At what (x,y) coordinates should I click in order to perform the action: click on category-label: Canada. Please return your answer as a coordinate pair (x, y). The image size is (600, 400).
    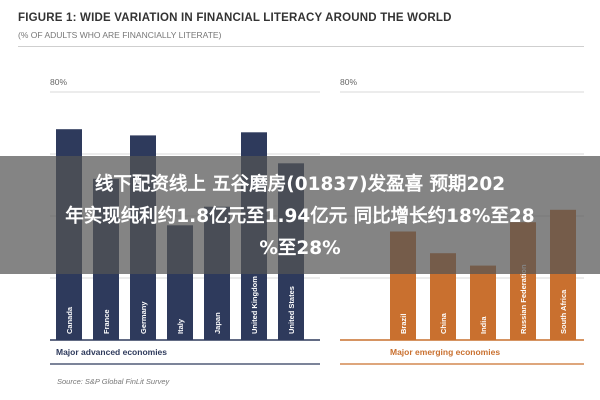
    Looking at the image, I should click on (69, 320).